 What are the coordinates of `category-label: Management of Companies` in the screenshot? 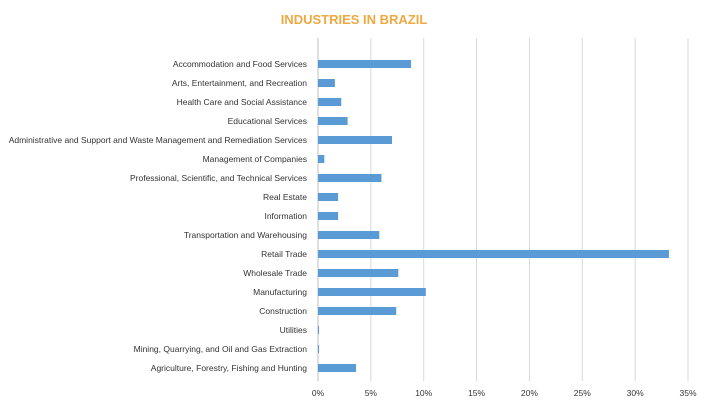 It's located at (255, 159).